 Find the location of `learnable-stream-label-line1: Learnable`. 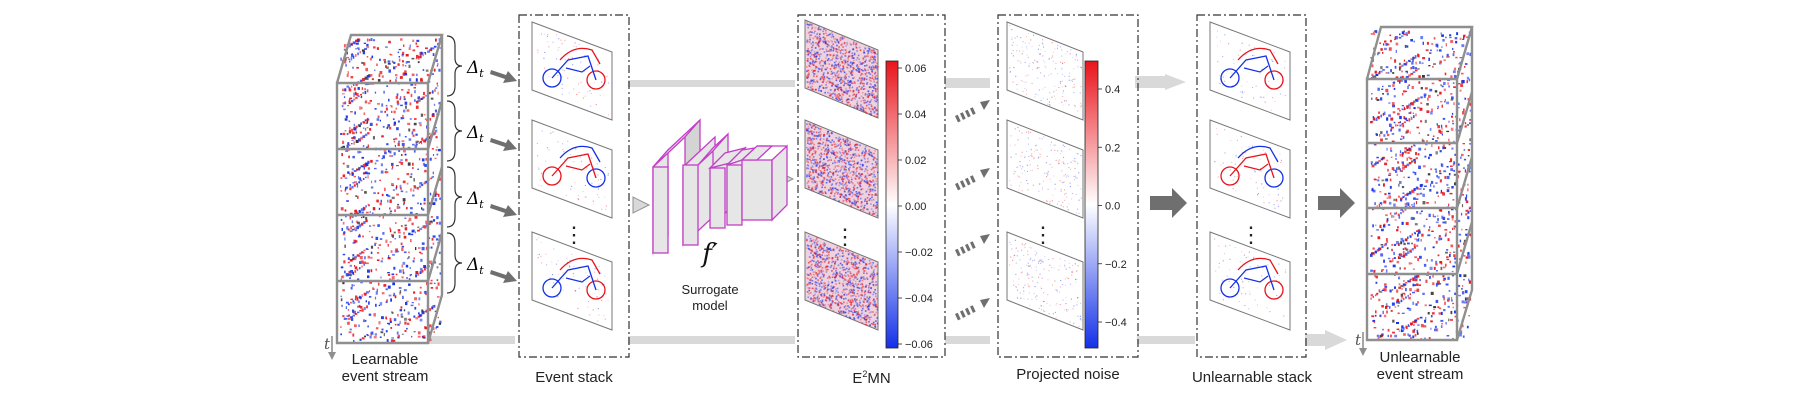

learnable-stream-label-line1: Learnable is located at coordinates (385, 359).